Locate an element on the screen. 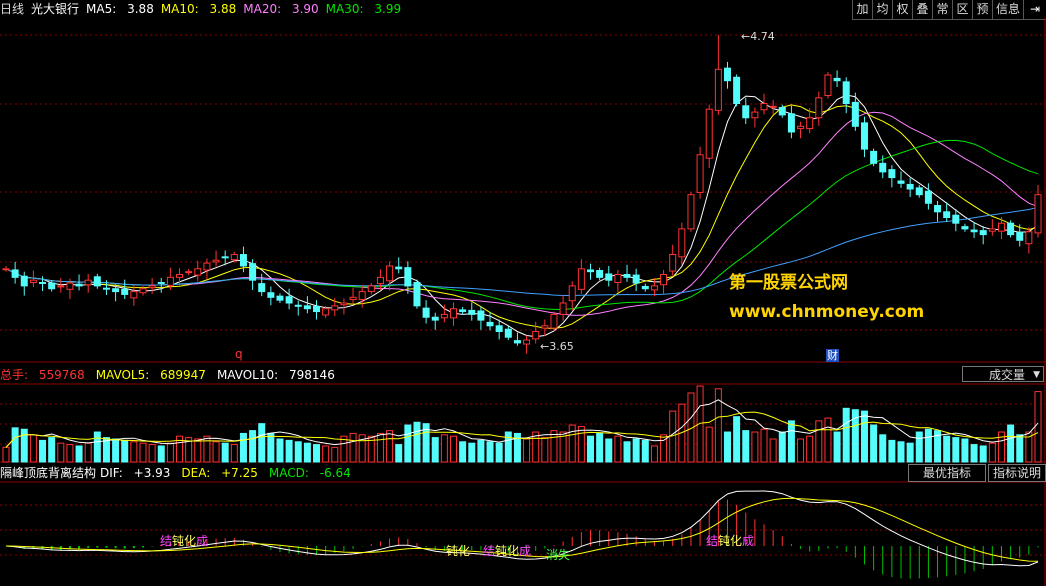  mavol10-label: MAVOL10: 798146 is located at coordinates (275, 375).